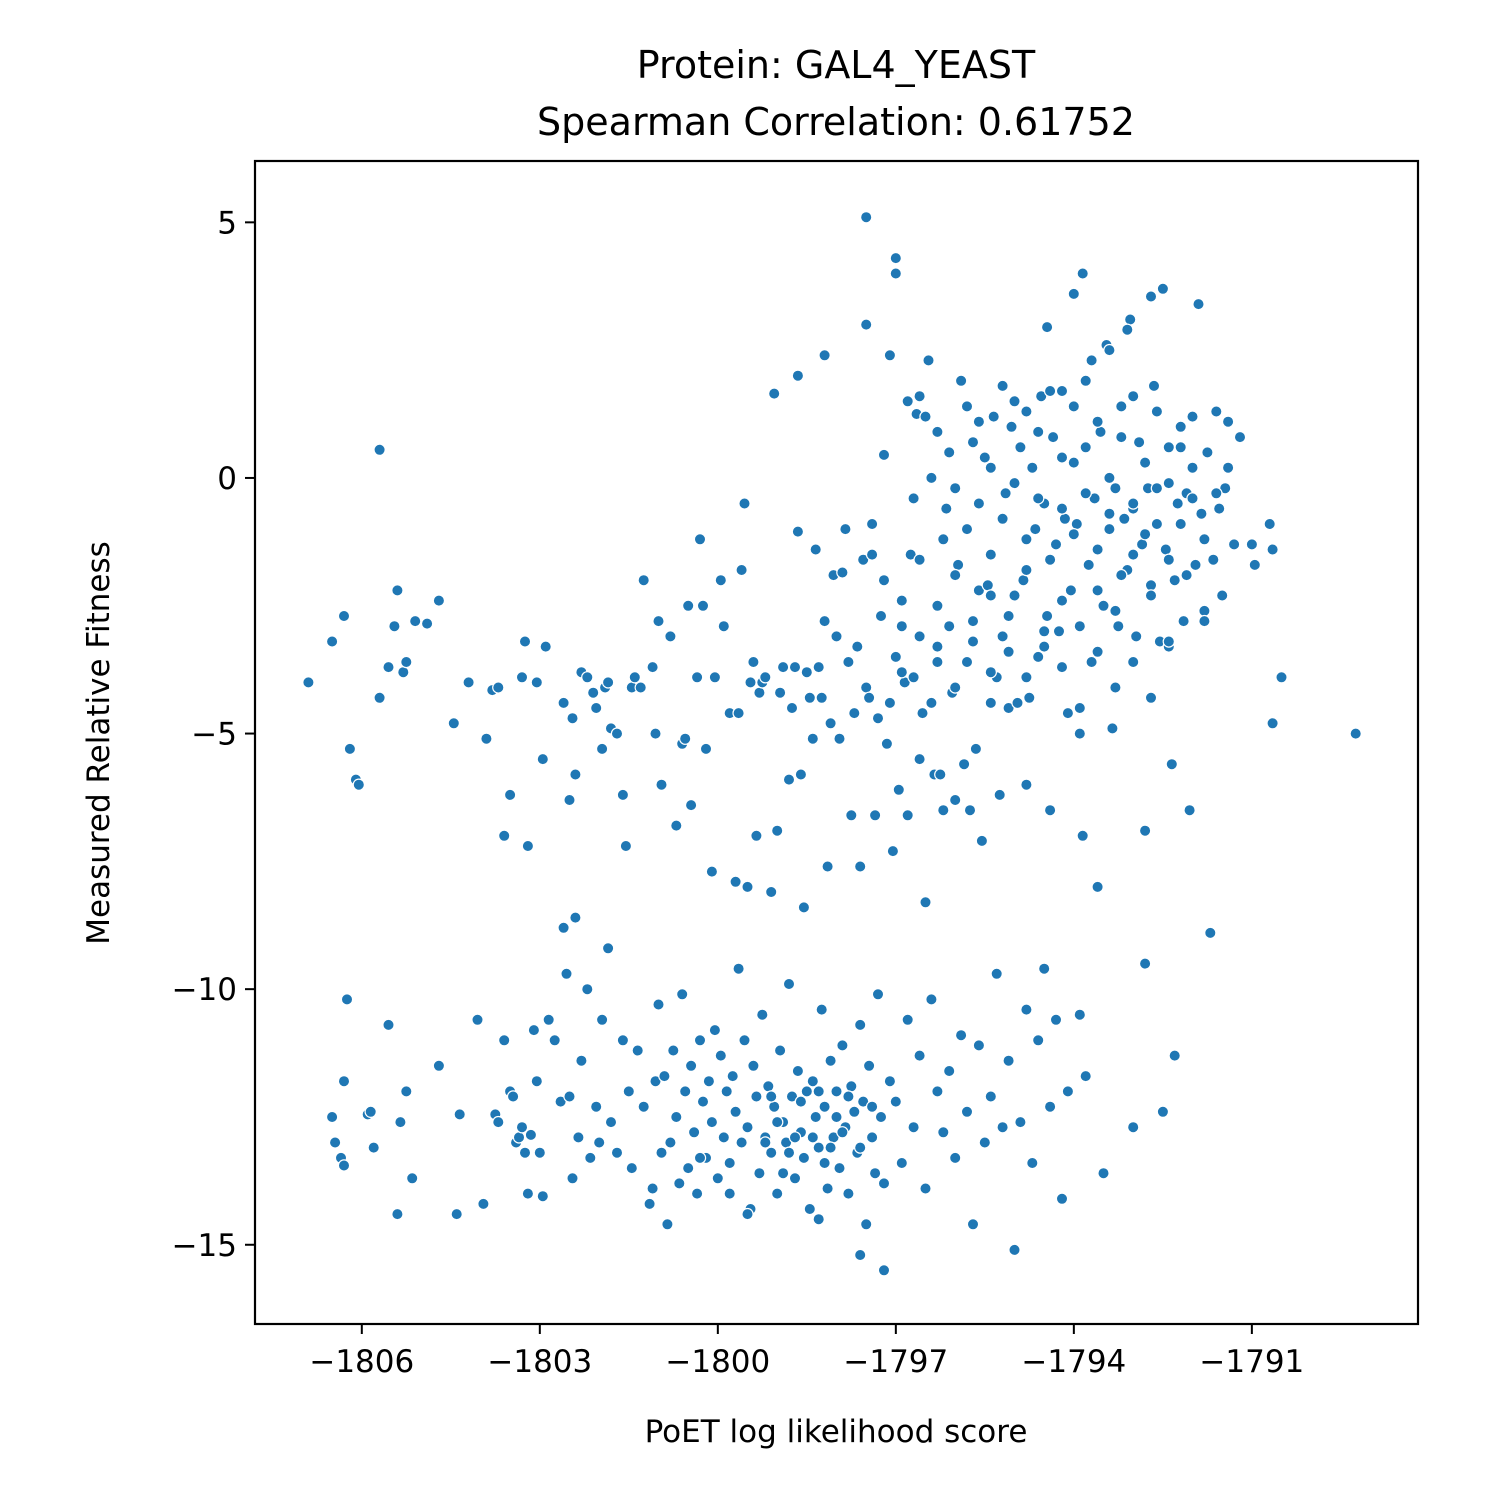 The image size is (1500, 1500). I want to click on y-axis-label: Measured Relative Fitness, so click(99, 743).